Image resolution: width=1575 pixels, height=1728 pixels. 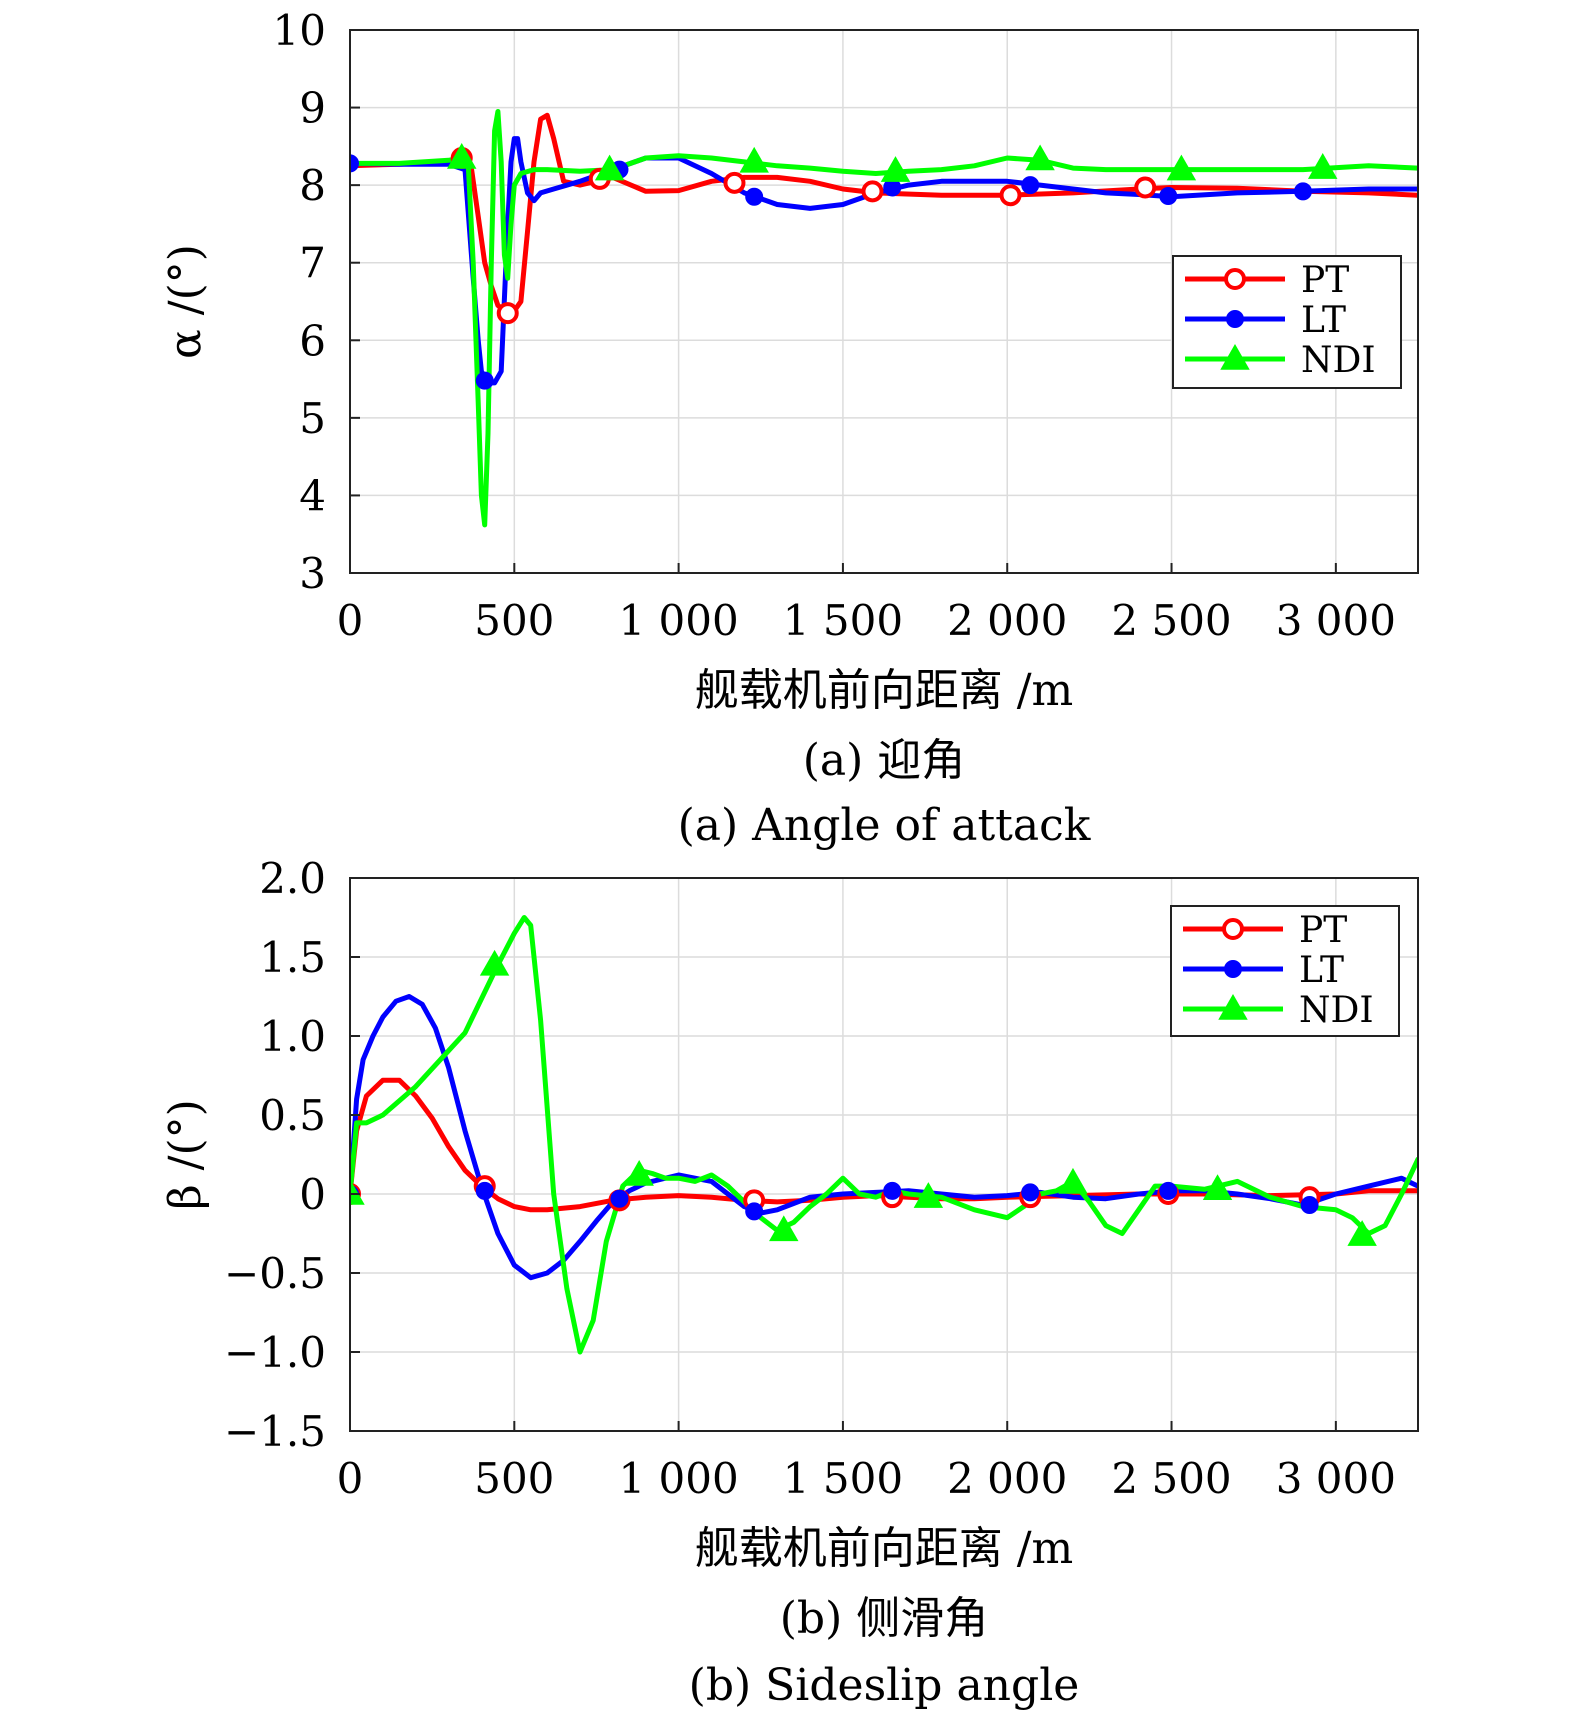 I want to click on y-tick-label: 5, so click(x=312, y=418).